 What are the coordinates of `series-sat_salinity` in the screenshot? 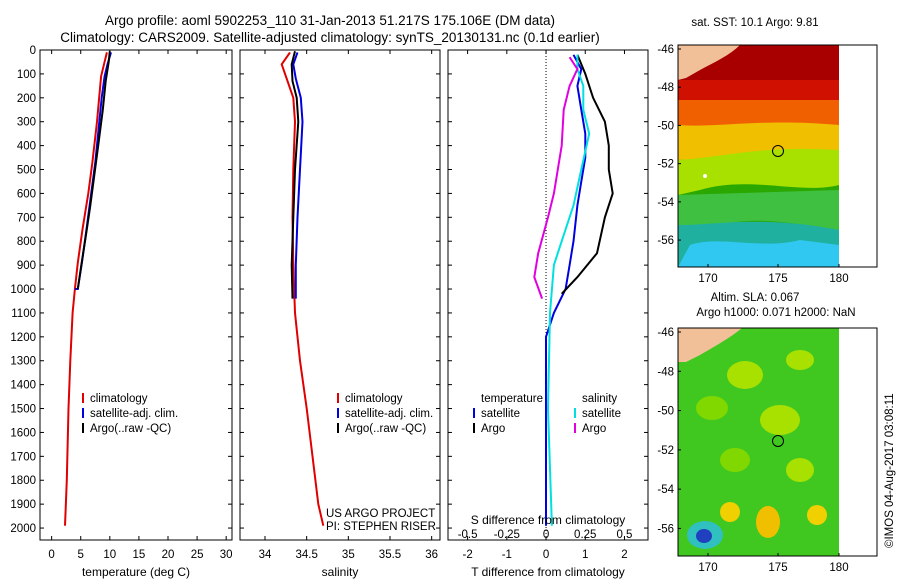 It's located at (568, 290).